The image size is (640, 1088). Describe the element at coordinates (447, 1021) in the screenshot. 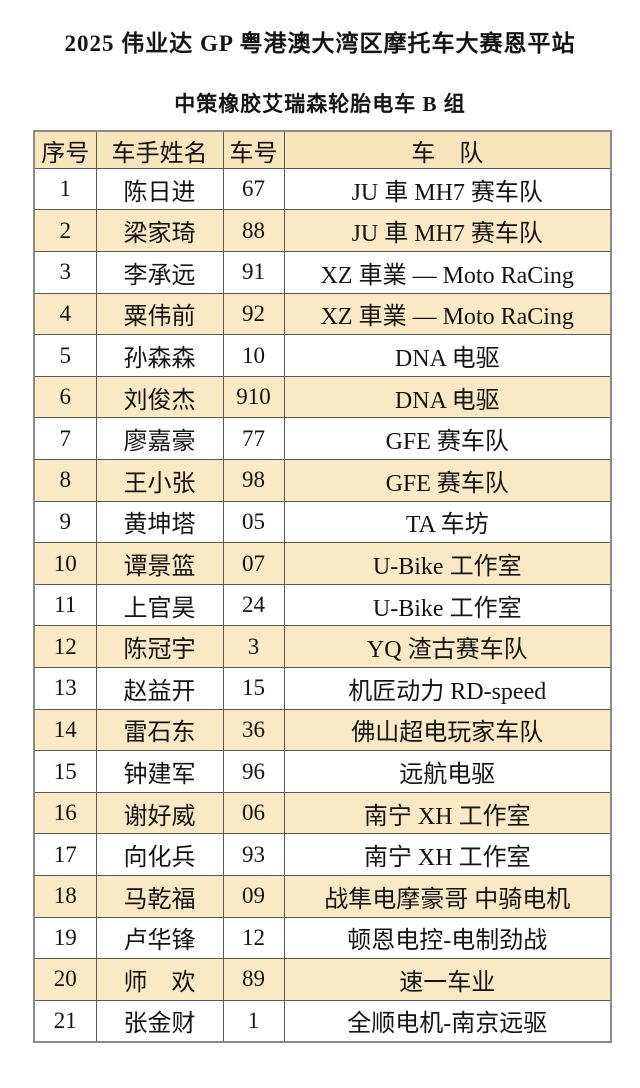

I see `cell-team: 全顺电机-南京远驱` at that location.